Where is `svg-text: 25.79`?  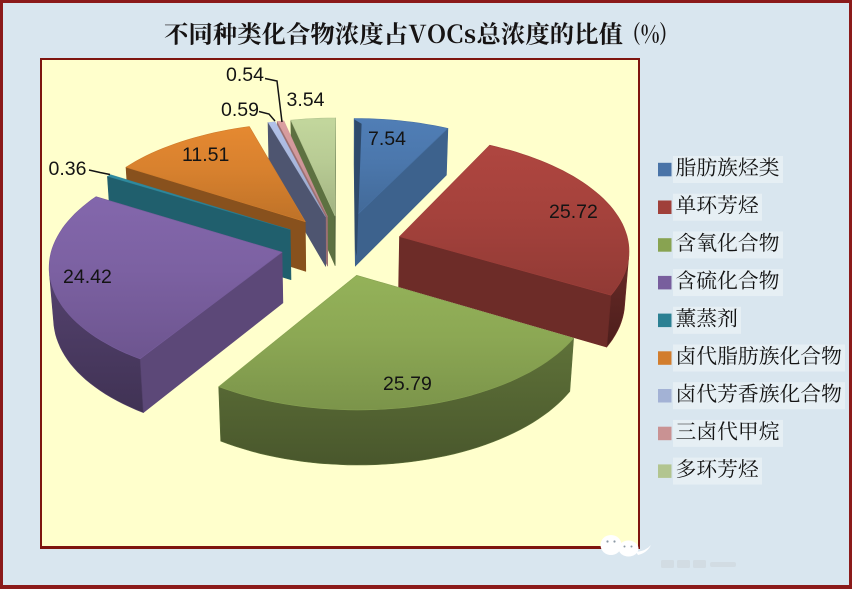 svg-text: 25.79 is located at coordinates (407, 384).